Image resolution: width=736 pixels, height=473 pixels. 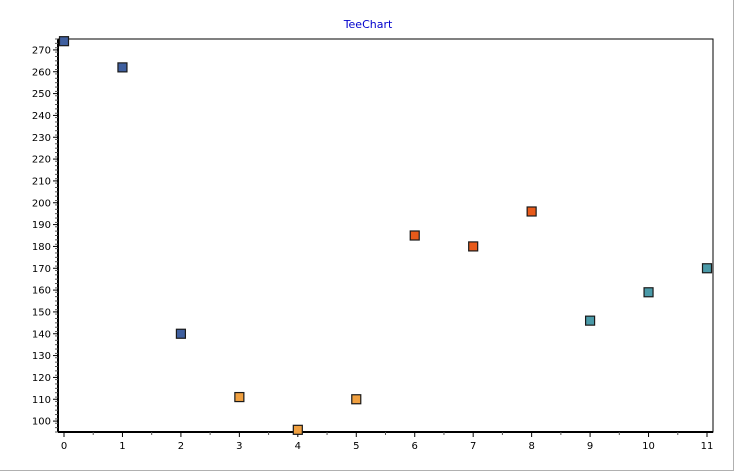 I want to click on y-tick-label: 180, so click(x=41, y=247).